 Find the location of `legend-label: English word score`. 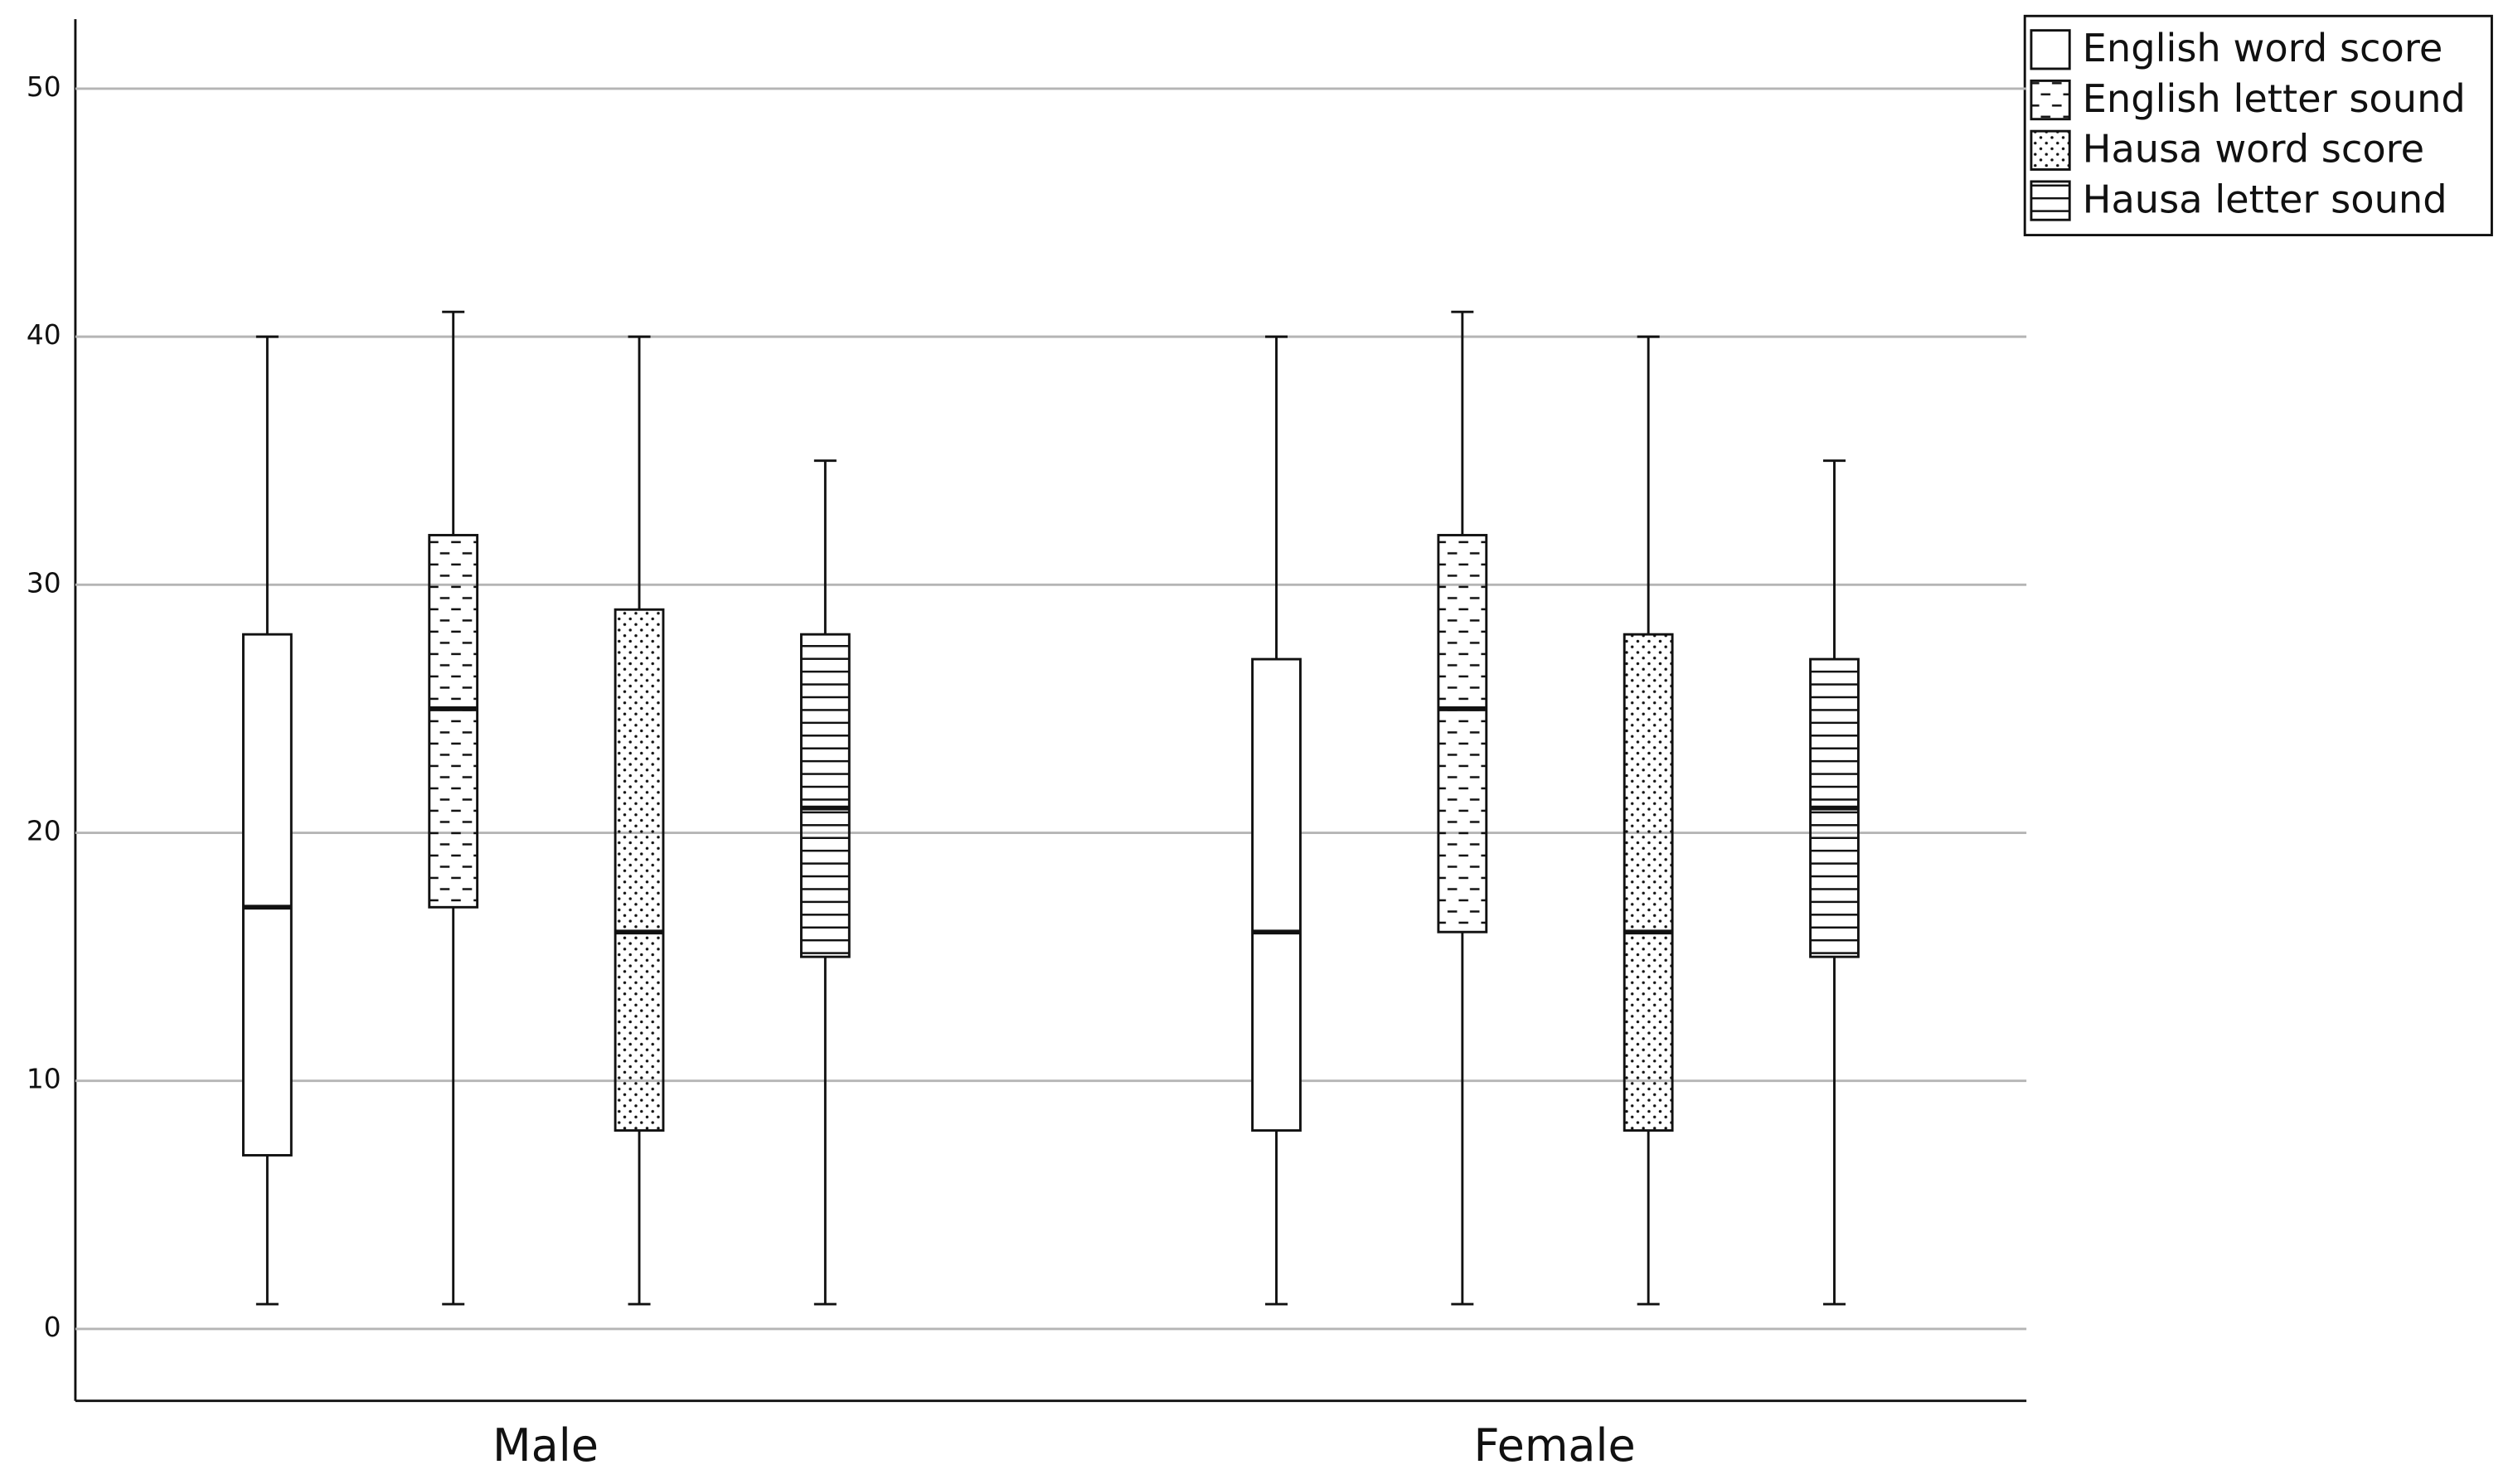

legend-label: English word score is located at coordinates (2263, 48).